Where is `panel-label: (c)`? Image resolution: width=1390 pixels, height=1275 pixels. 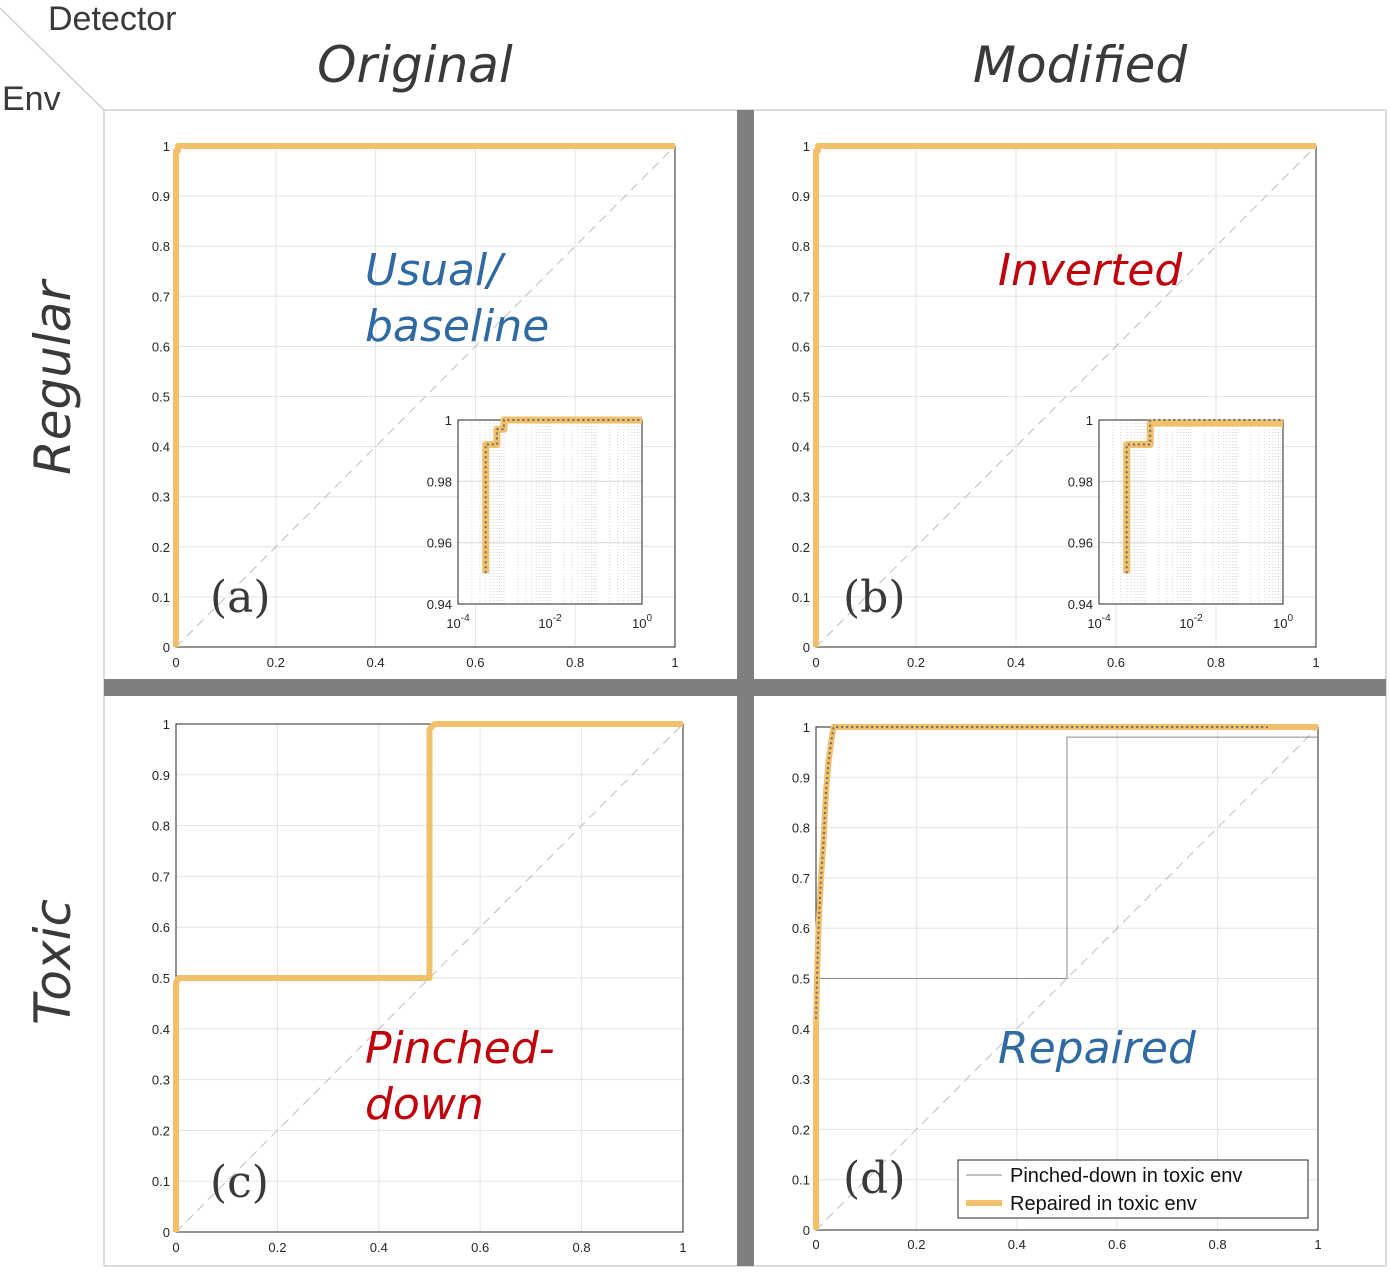
panel-label: (c) is located at coordinates (239, 1182).